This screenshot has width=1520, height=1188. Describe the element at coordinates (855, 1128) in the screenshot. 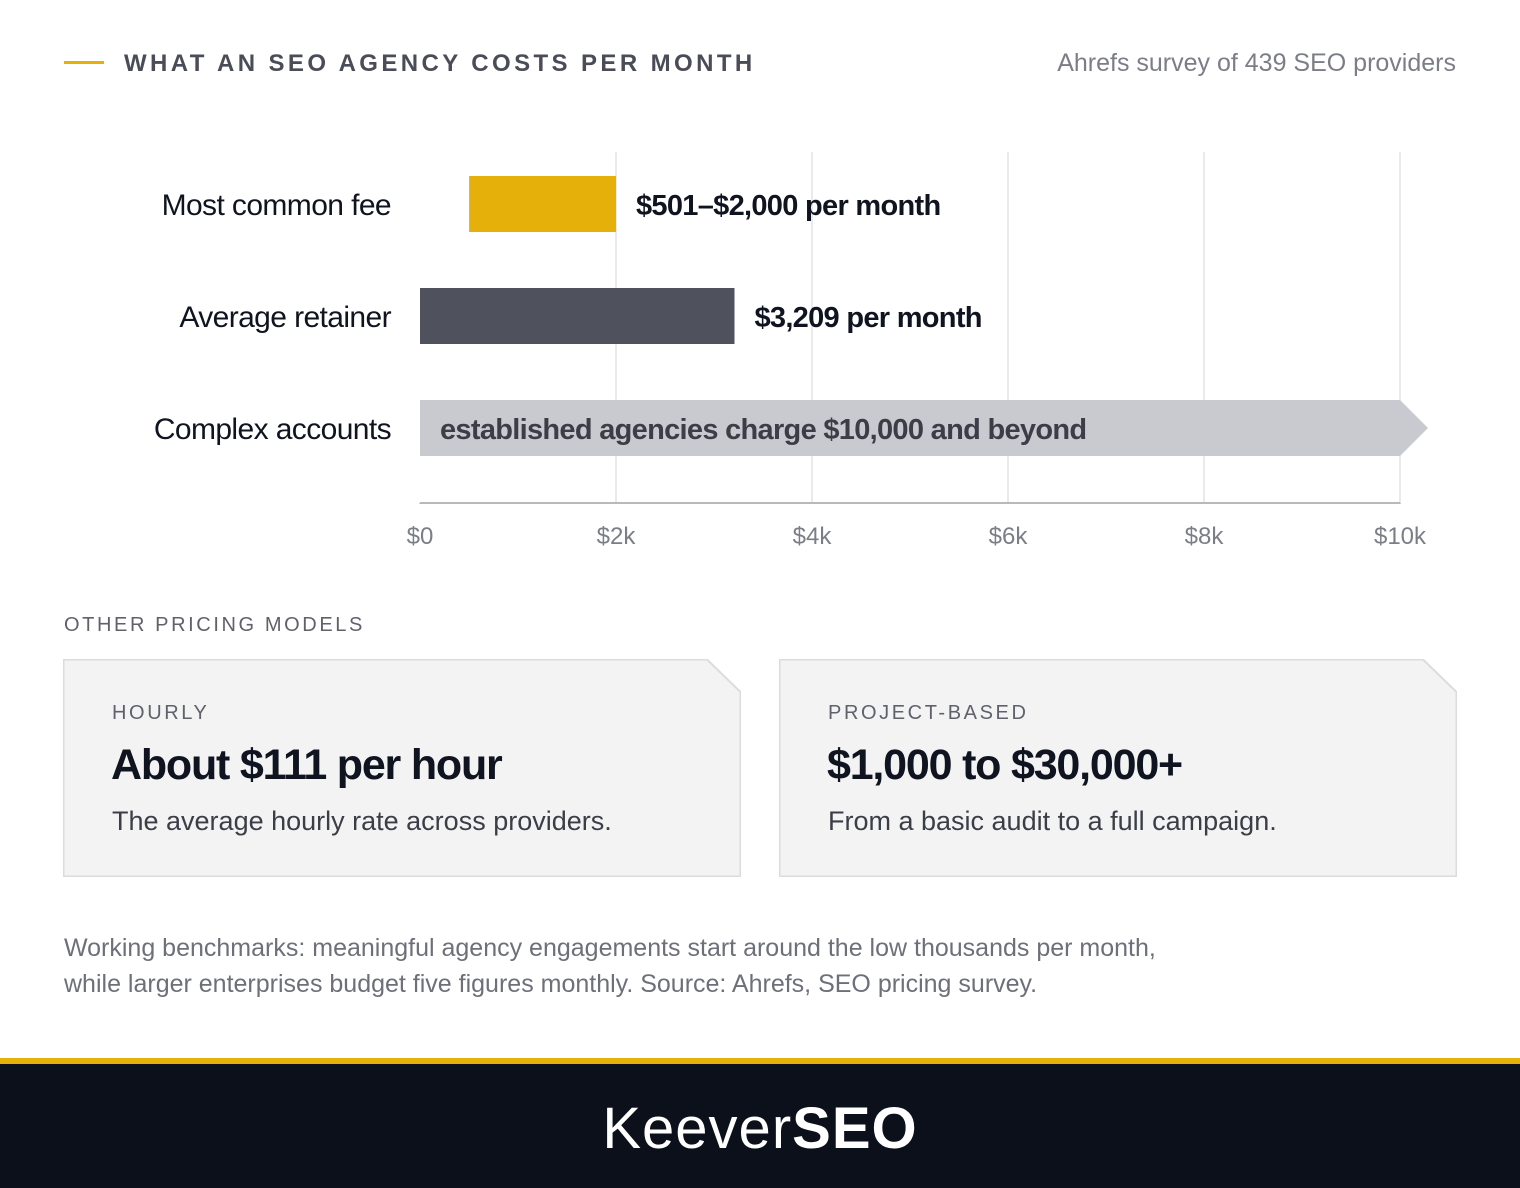

I see `logo-bold-text: SEO` at that location.